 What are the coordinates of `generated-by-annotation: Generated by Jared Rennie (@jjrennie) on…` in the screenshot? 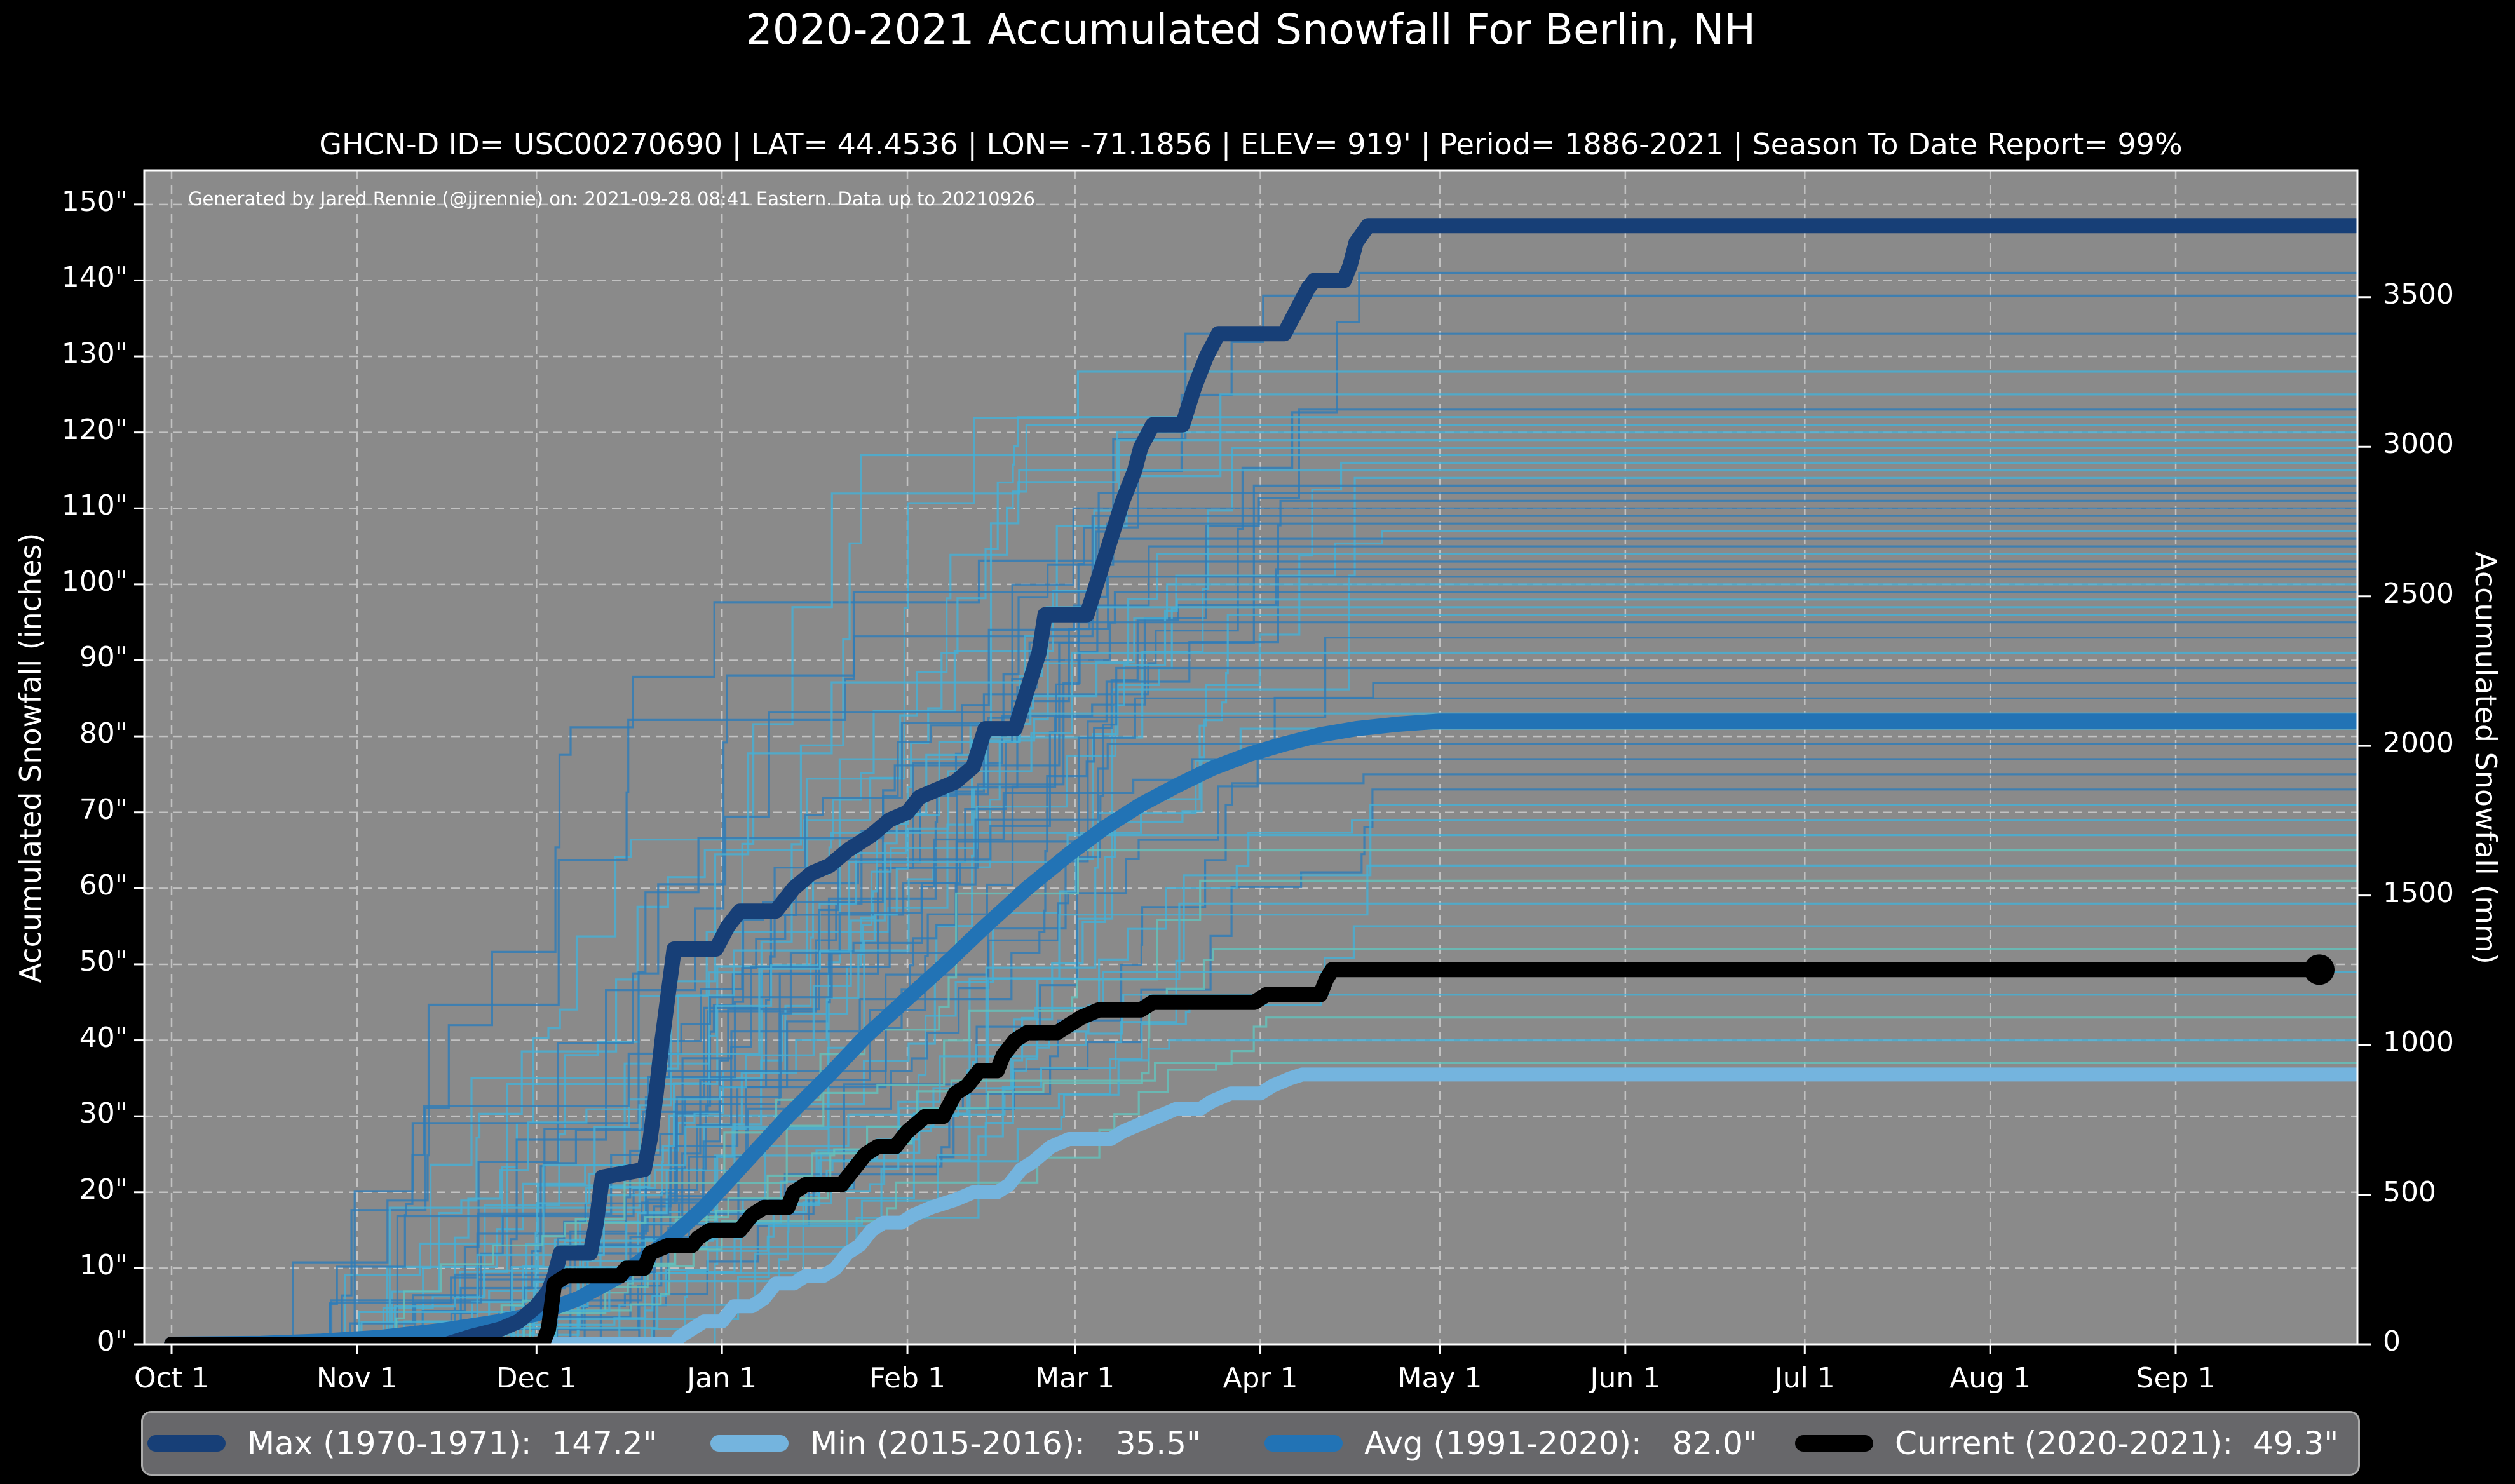 It's located at (611, 199).